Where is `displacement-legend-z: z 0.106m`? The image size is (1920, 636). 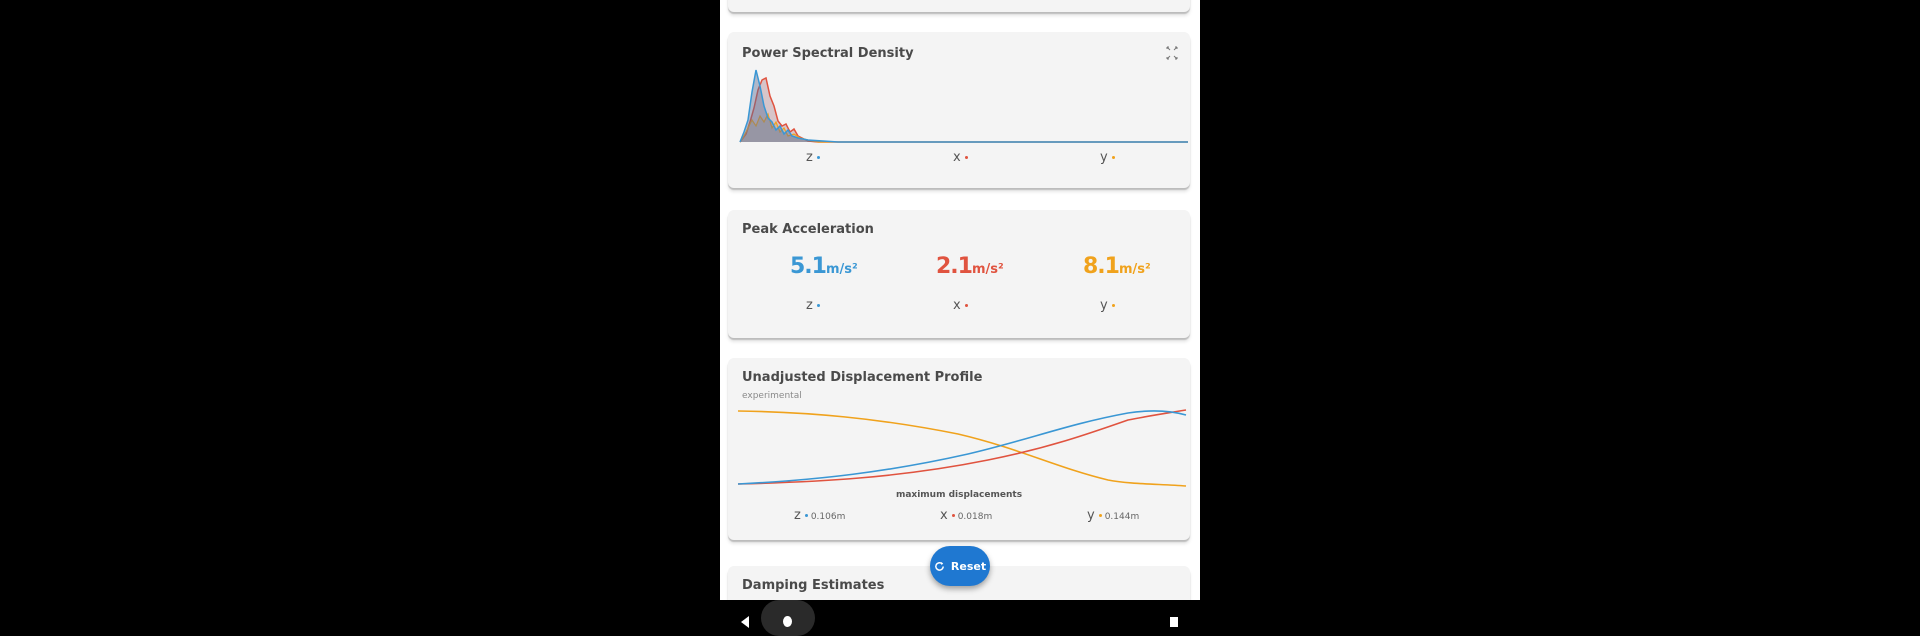 displacement-legend-z: z 0.106m is located at coordinates (820, 515).